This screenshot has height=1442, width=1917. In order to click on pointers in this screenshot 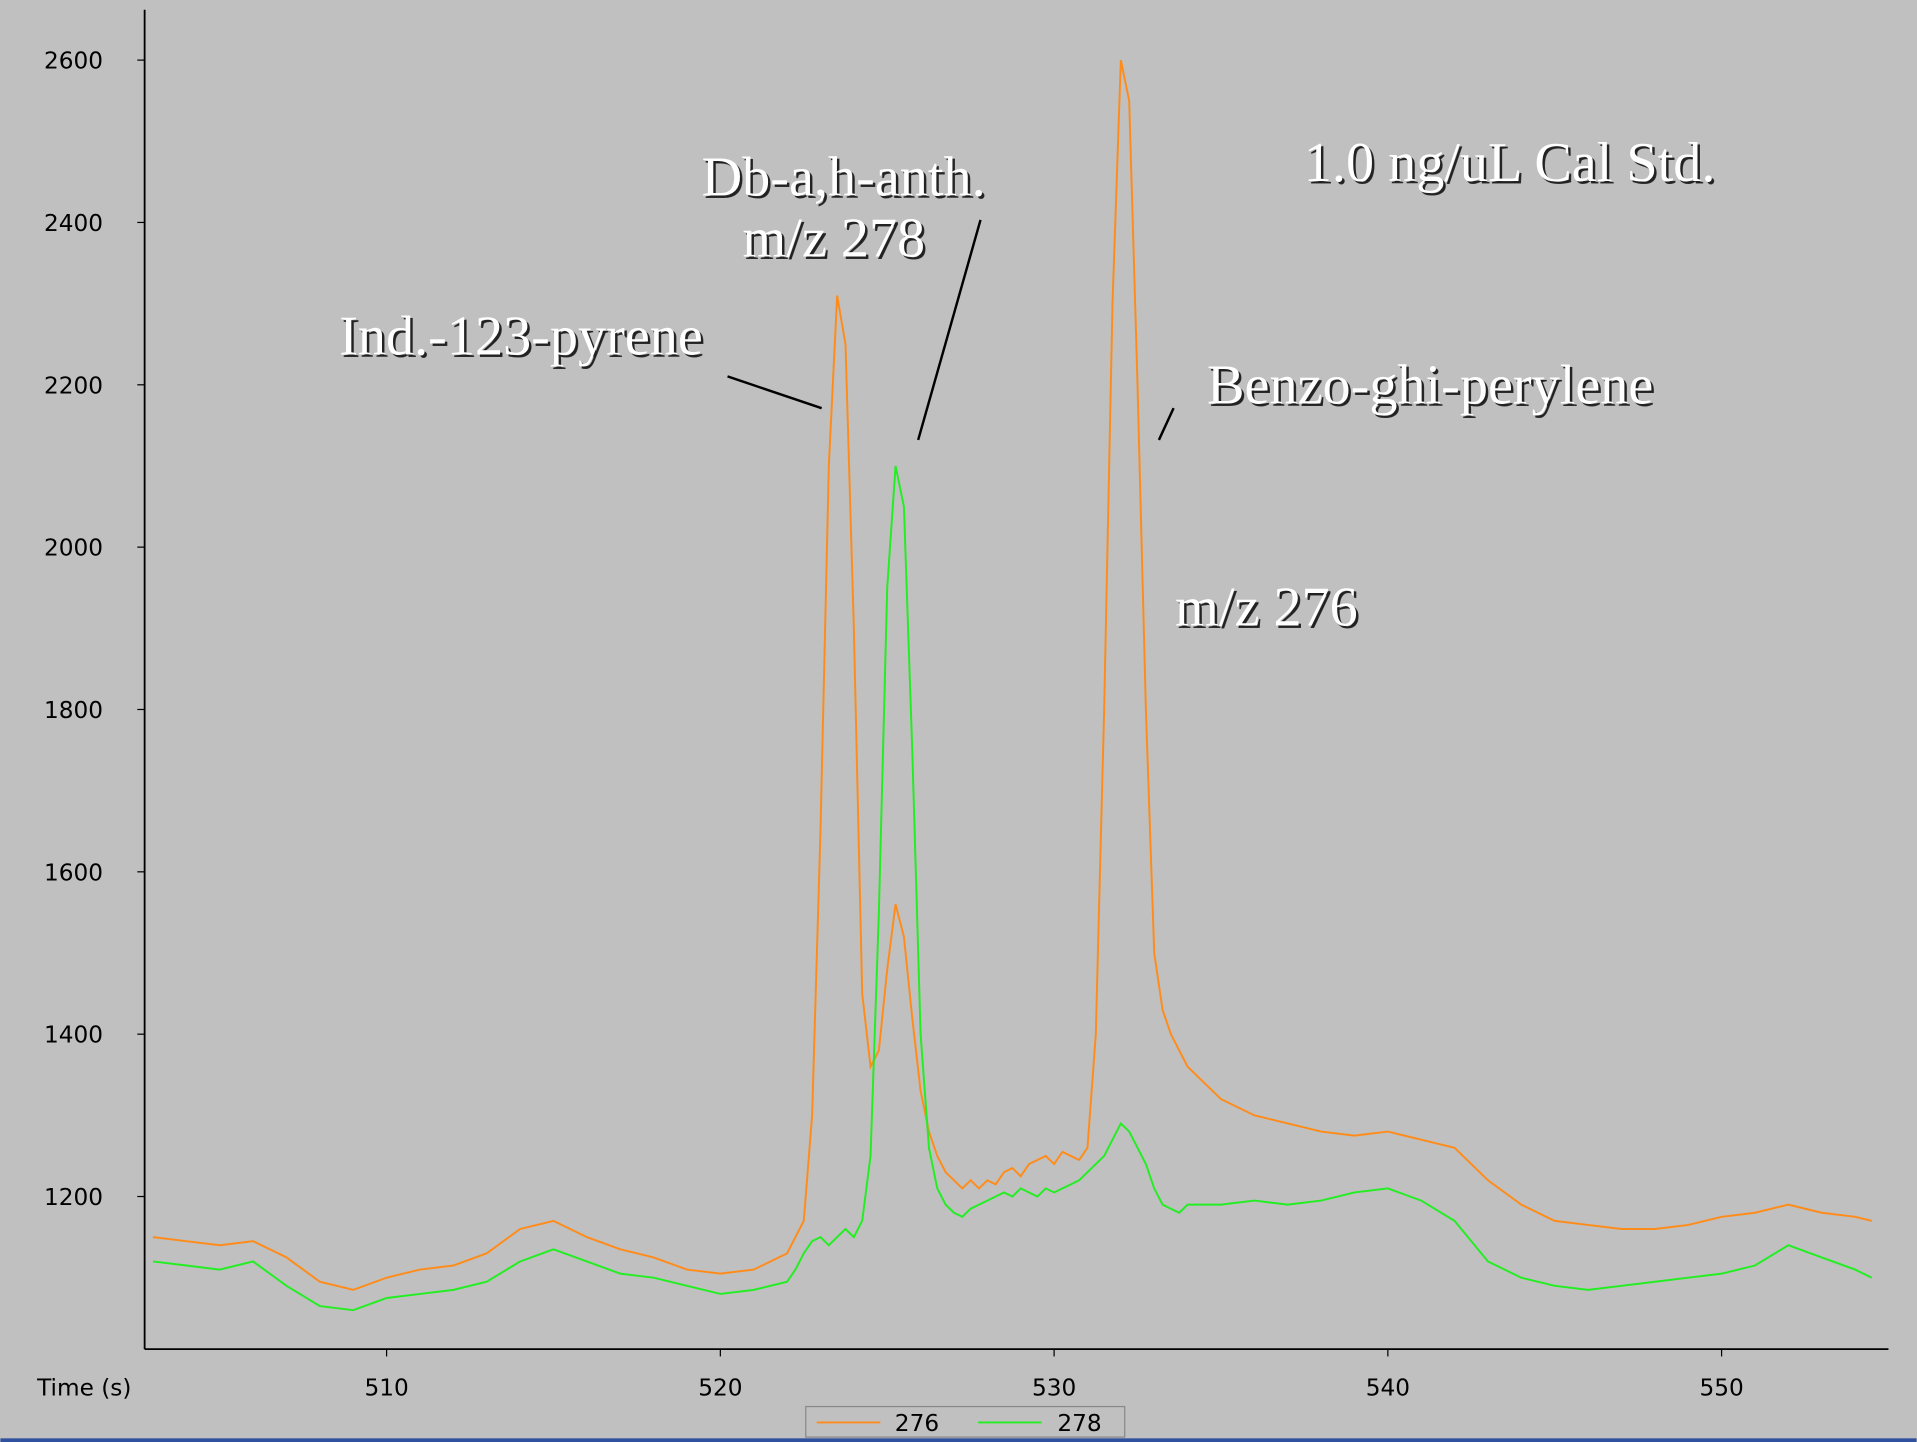, I will do `click(951, 330)`.